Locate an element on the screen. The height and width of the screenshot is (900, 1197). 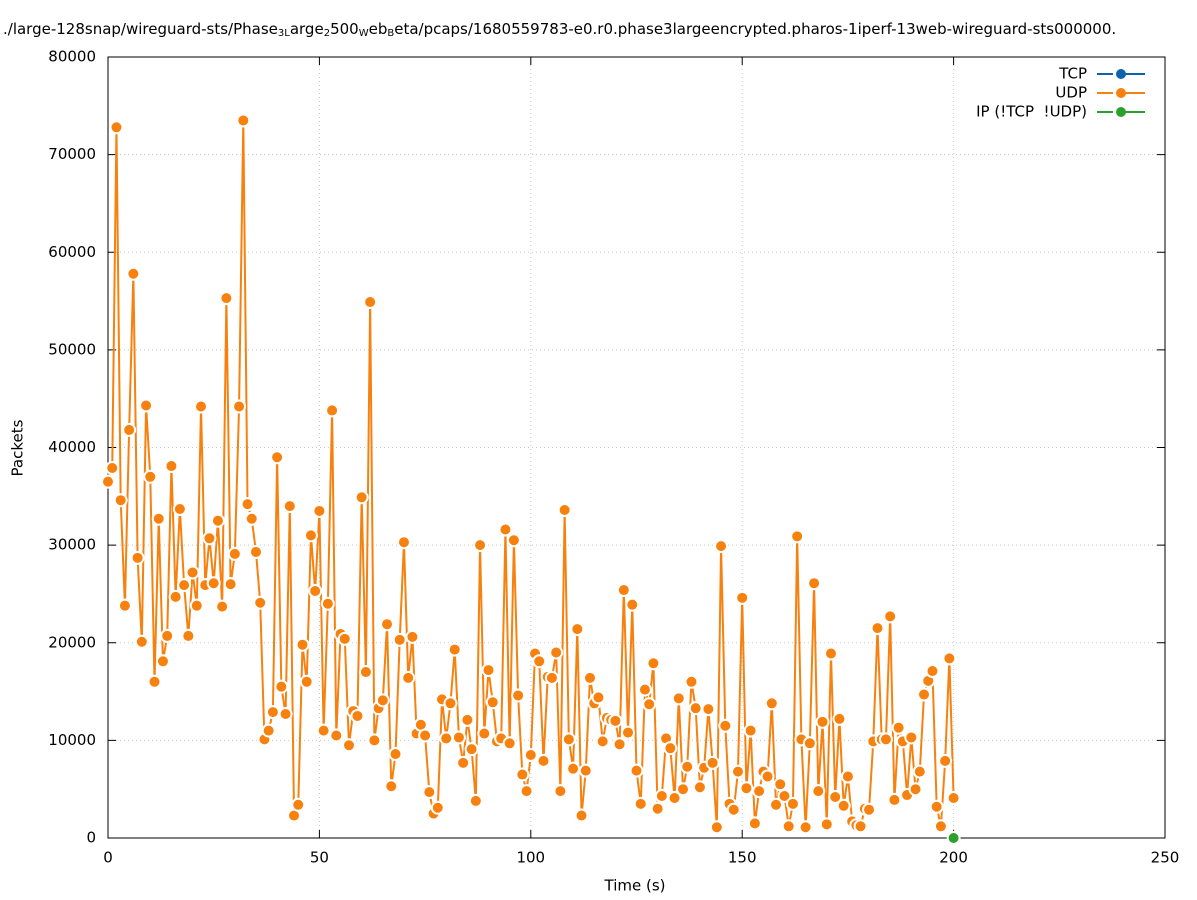
title-part: eb is located at coordinates (378, 29).